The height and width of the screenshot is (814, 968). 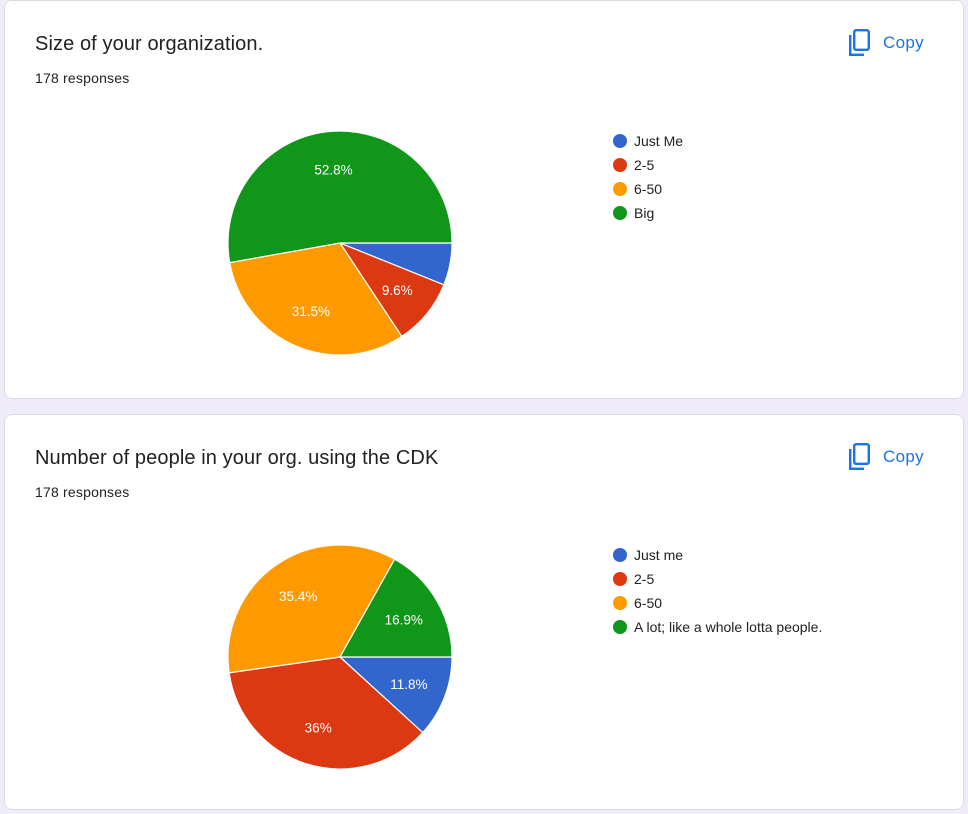 What do you see at coordinates (408, 684) in the screenshot?
I see `slice-percent-label: 11.8%` at bounding box center [408, 684].